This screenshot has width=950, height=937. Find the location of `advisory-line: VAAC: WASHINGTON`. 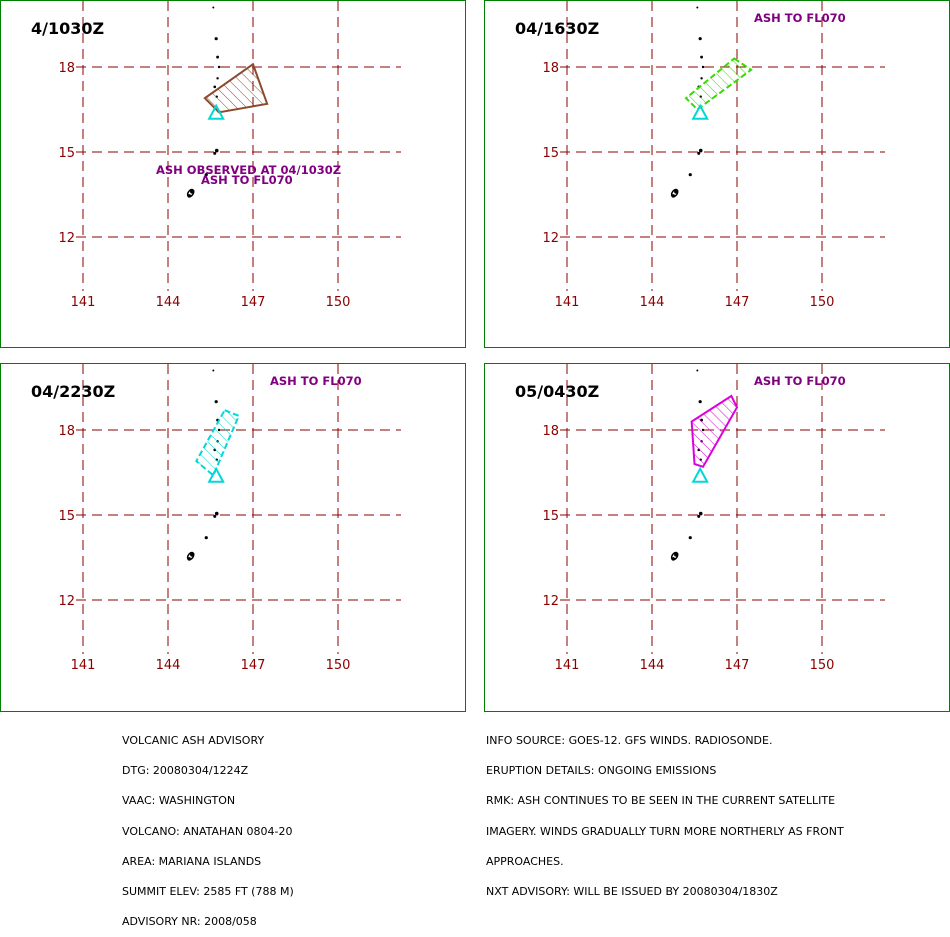

advisory-line: VAAC: WASHINGTON is located at coordinates (179, 801).